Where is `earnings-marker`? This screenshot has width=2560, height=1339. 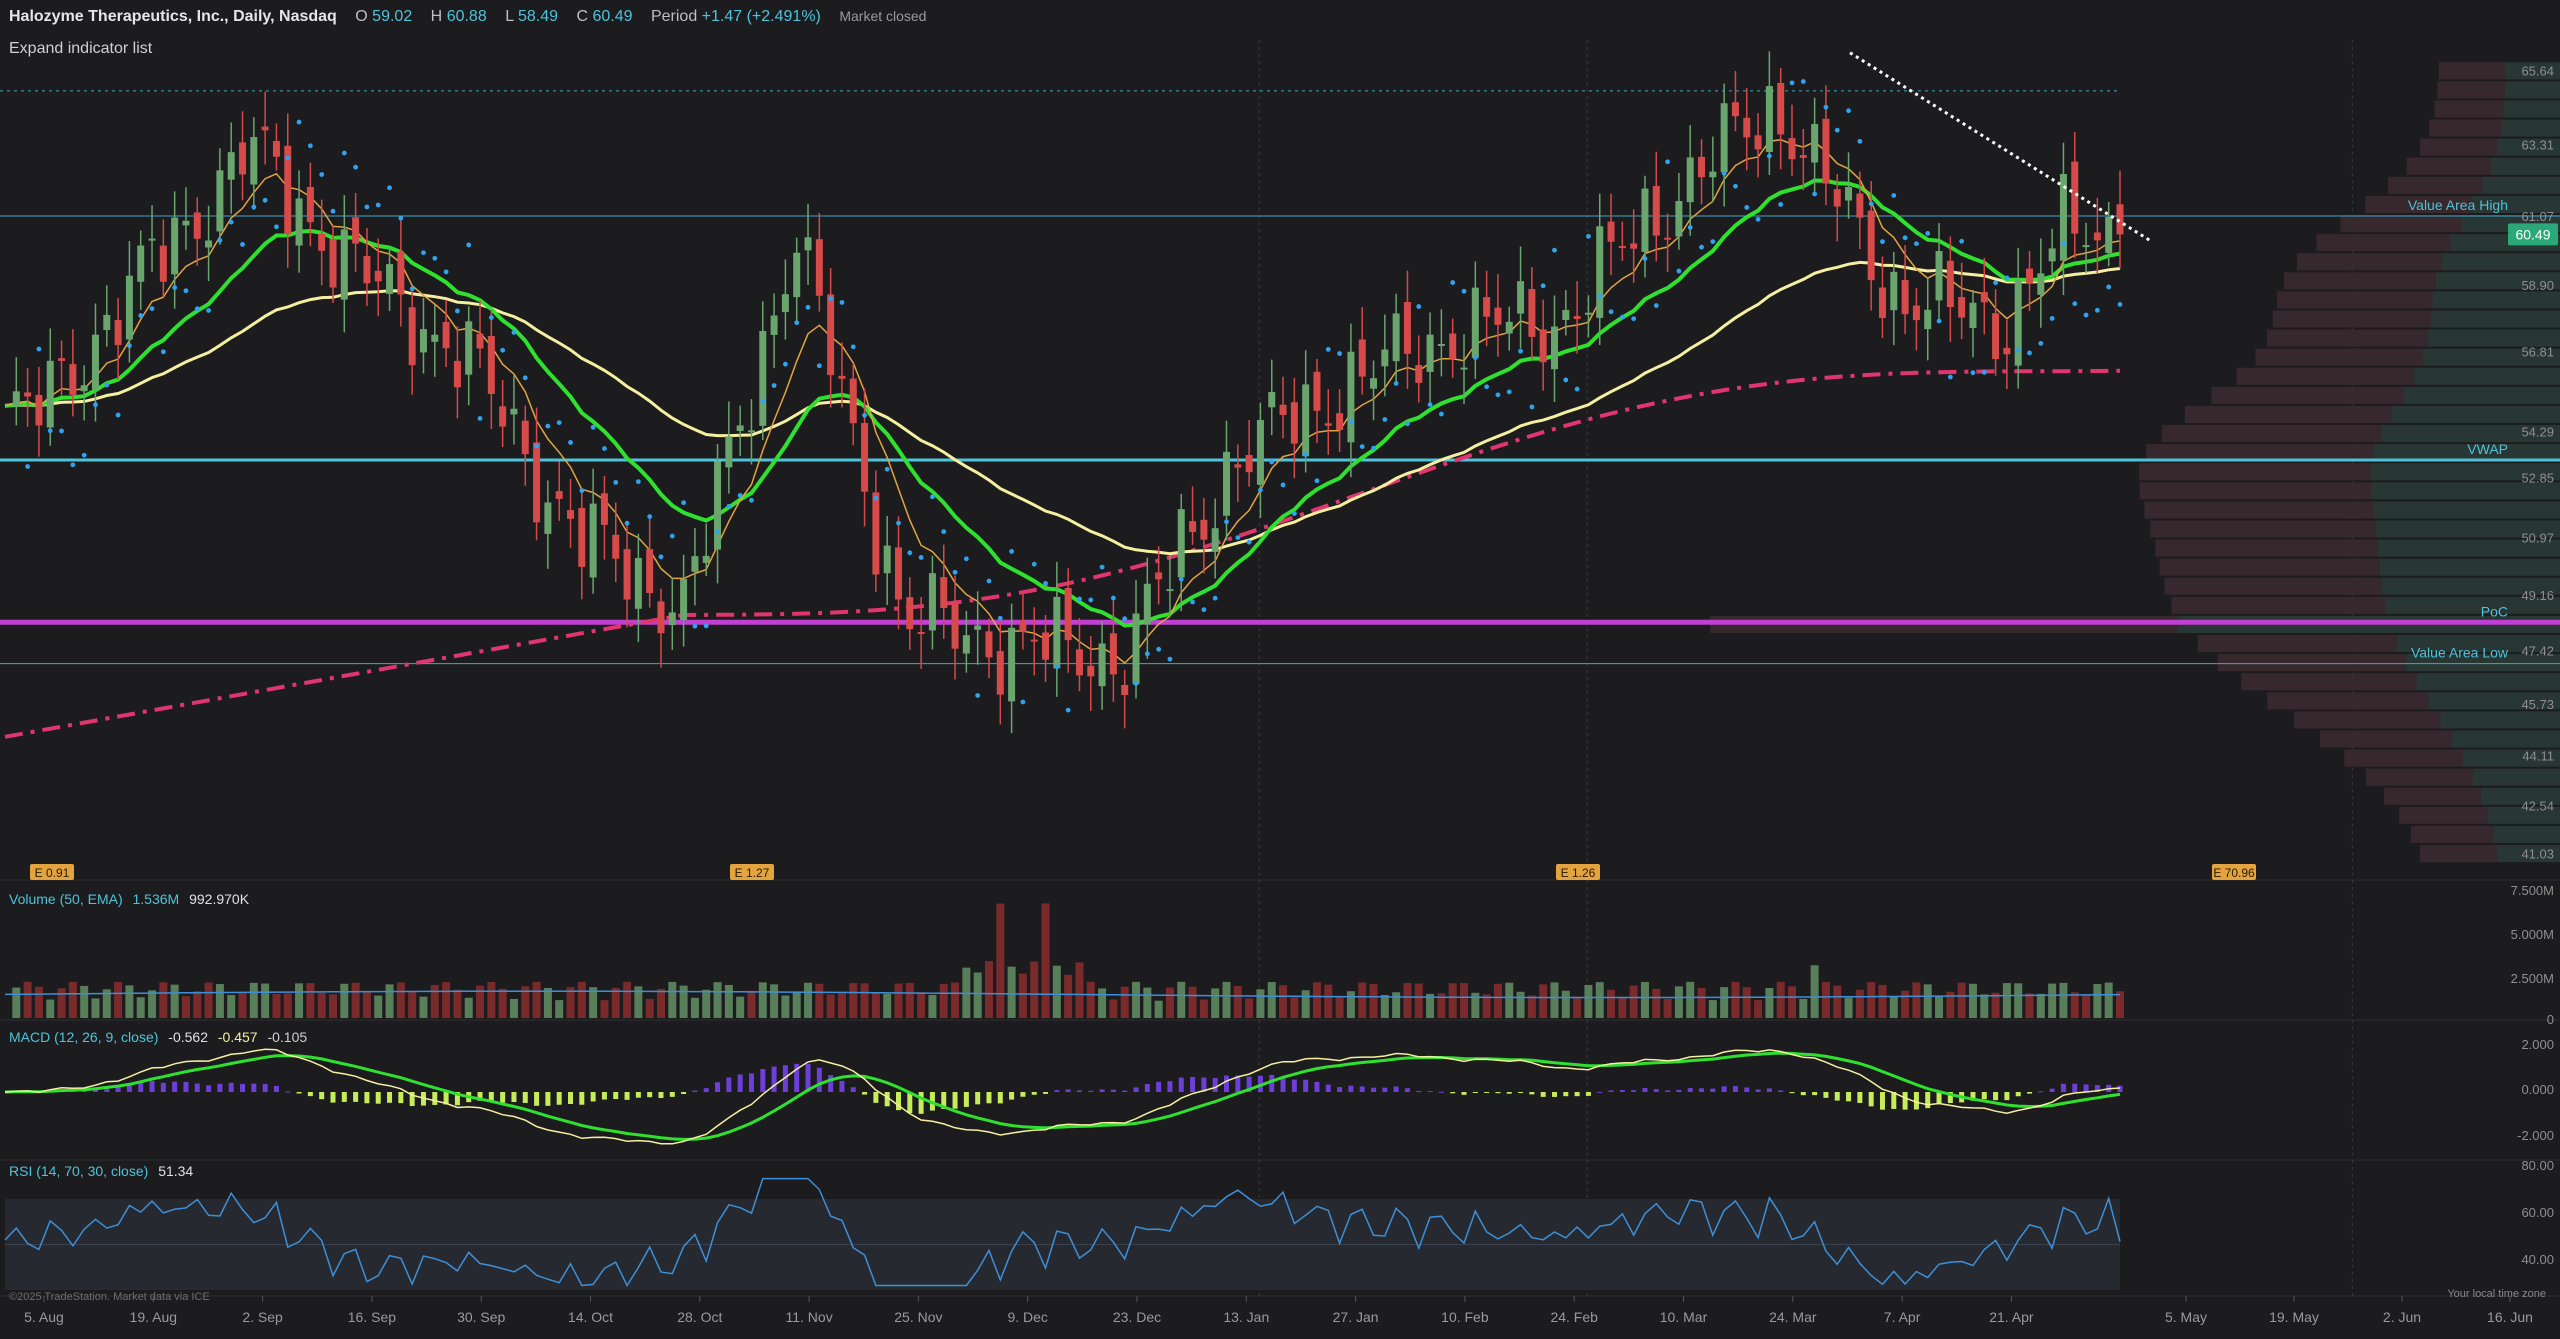 earnings-marker is located at coordinates (52, 872).